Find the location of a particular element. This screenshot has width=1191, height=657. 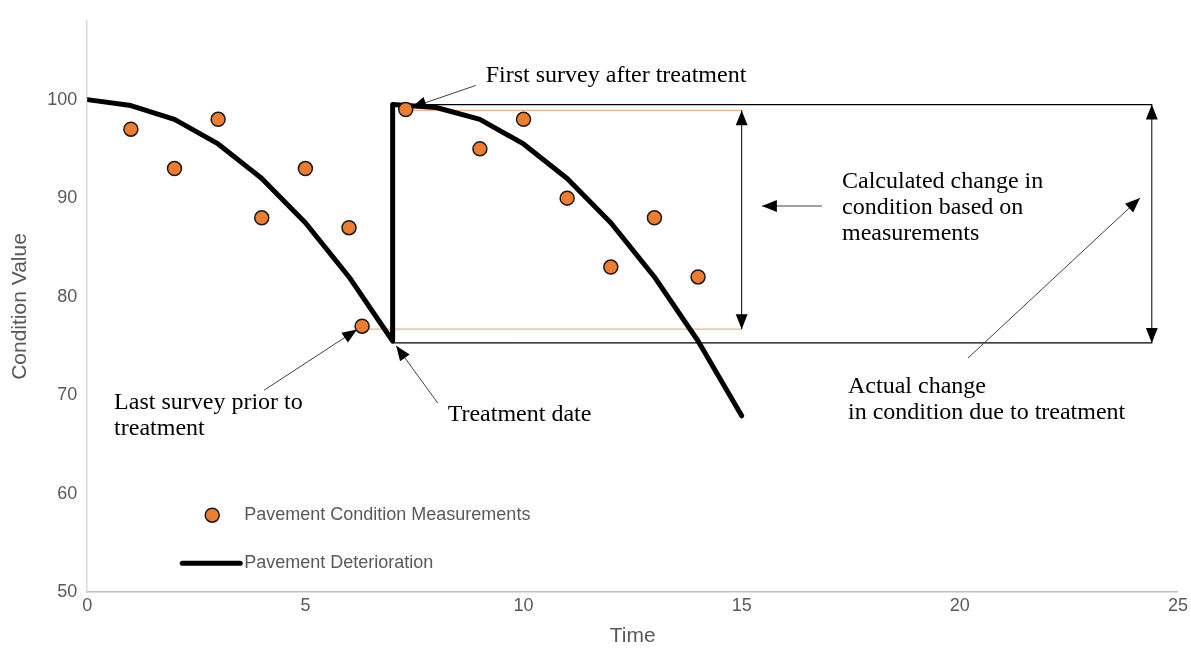

annotation: Calculated change in condition based on measurements is located at coordinates (943, 206).